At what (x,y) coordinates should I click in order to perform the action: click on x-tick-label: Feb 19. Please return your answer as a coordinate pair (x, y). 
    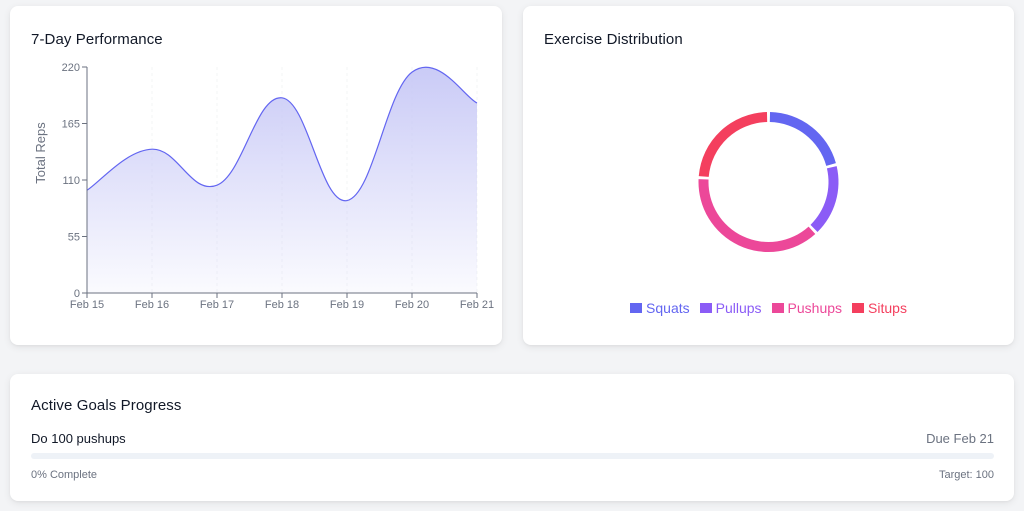
    Looking at the image, I should click on (347, 305).